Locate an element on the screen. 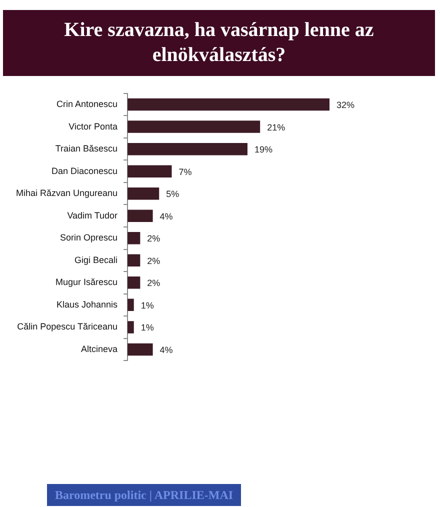  y-tick-label: Mihai Răzvan Ungureanu is located at coordinates (67, 193).